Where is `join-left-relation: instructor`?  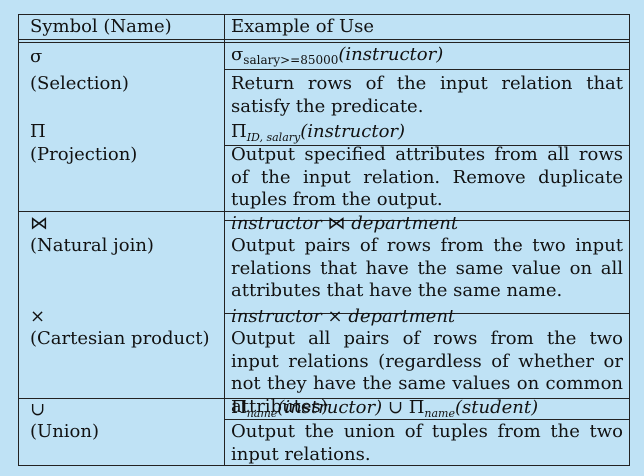 join-left-relation: instructor is located at coordinates (276, 223).